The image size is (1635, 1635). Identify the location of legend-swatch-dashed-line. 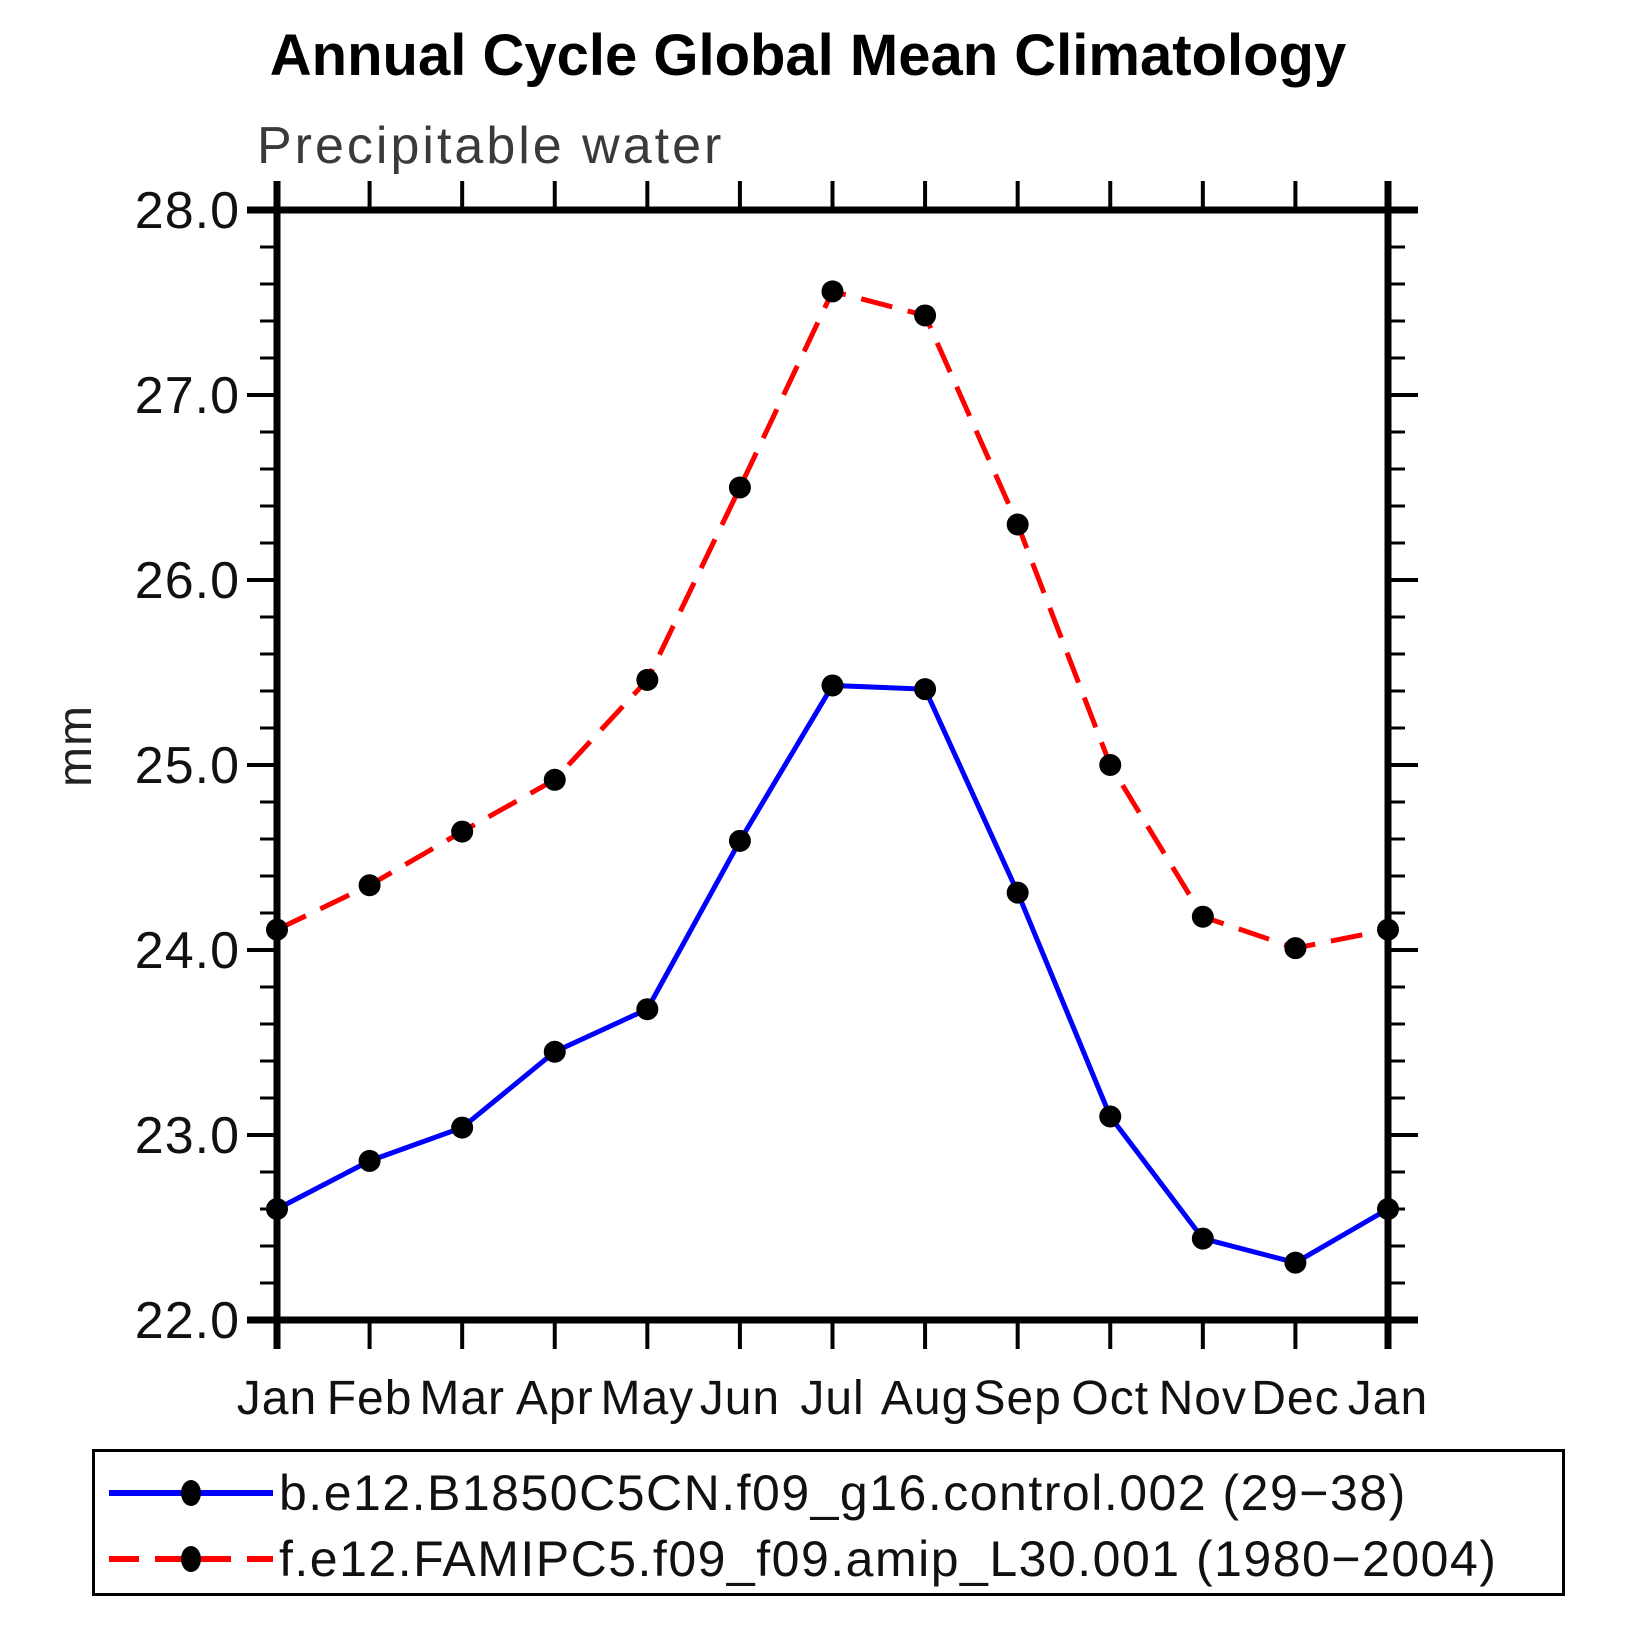
(191, 1559).